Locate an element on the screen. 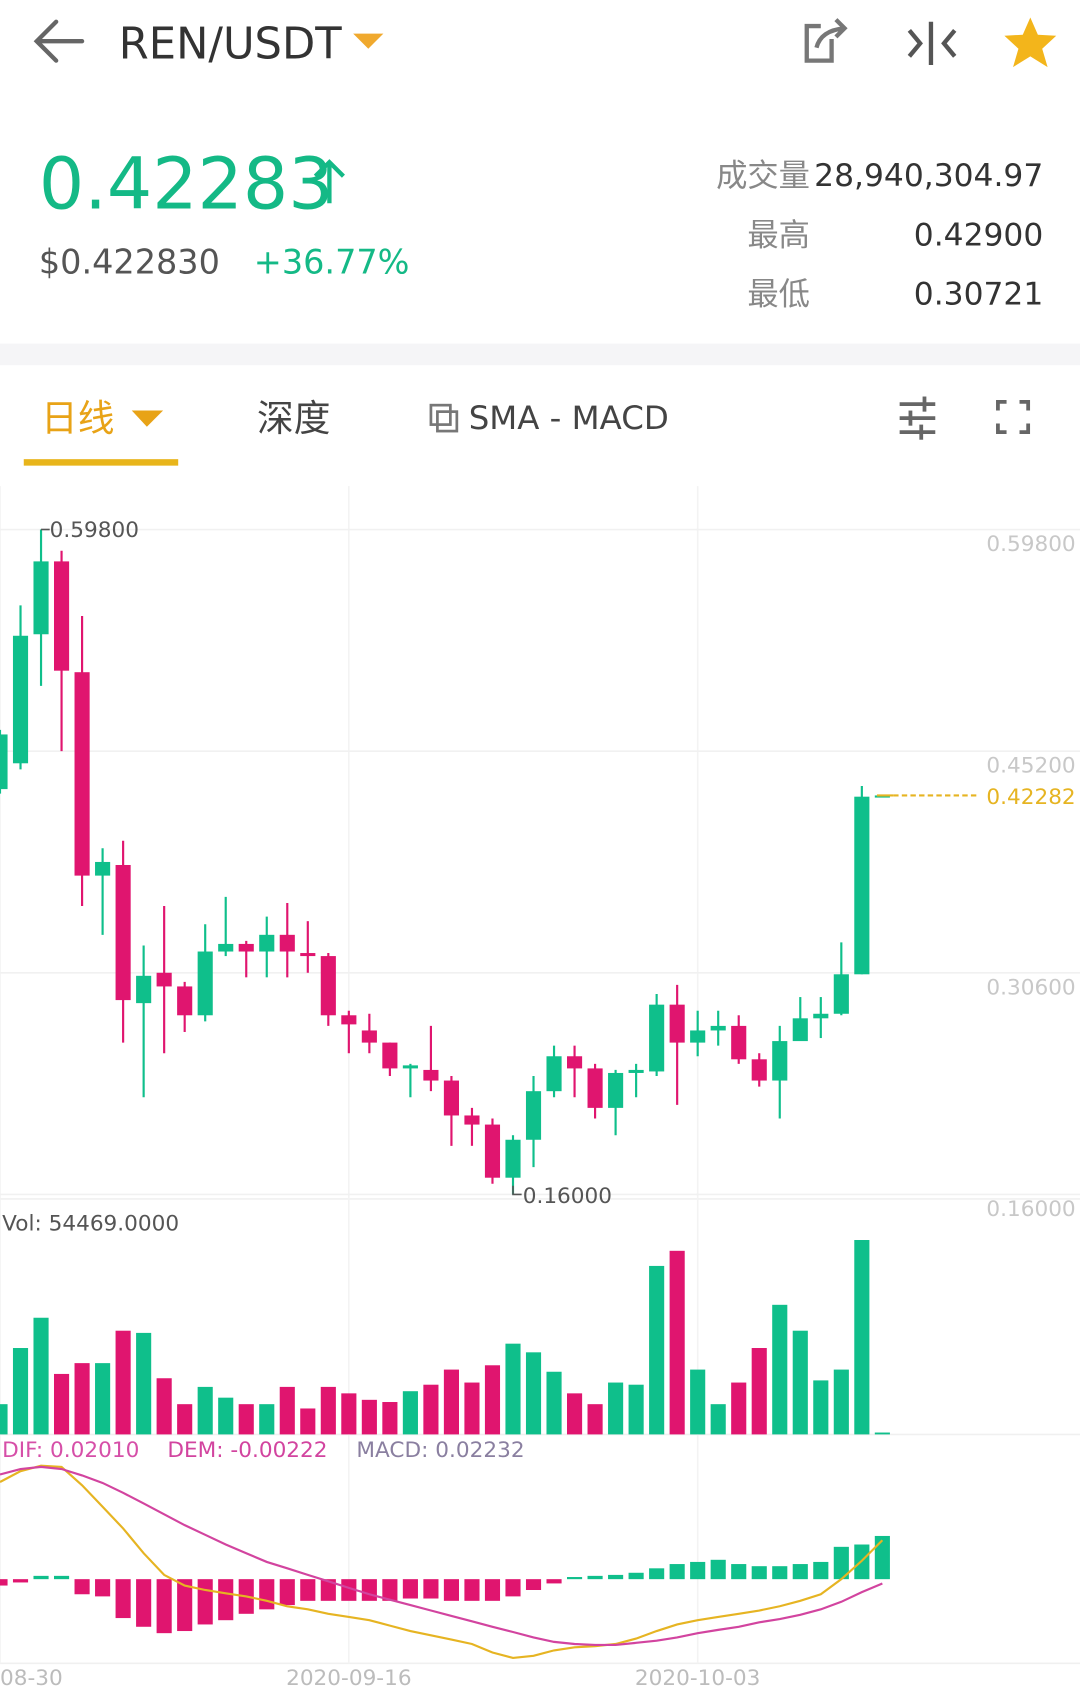 The width and height of the screenshot is (1080, 1697). favorite-star is located at coordinates (1030, 42).